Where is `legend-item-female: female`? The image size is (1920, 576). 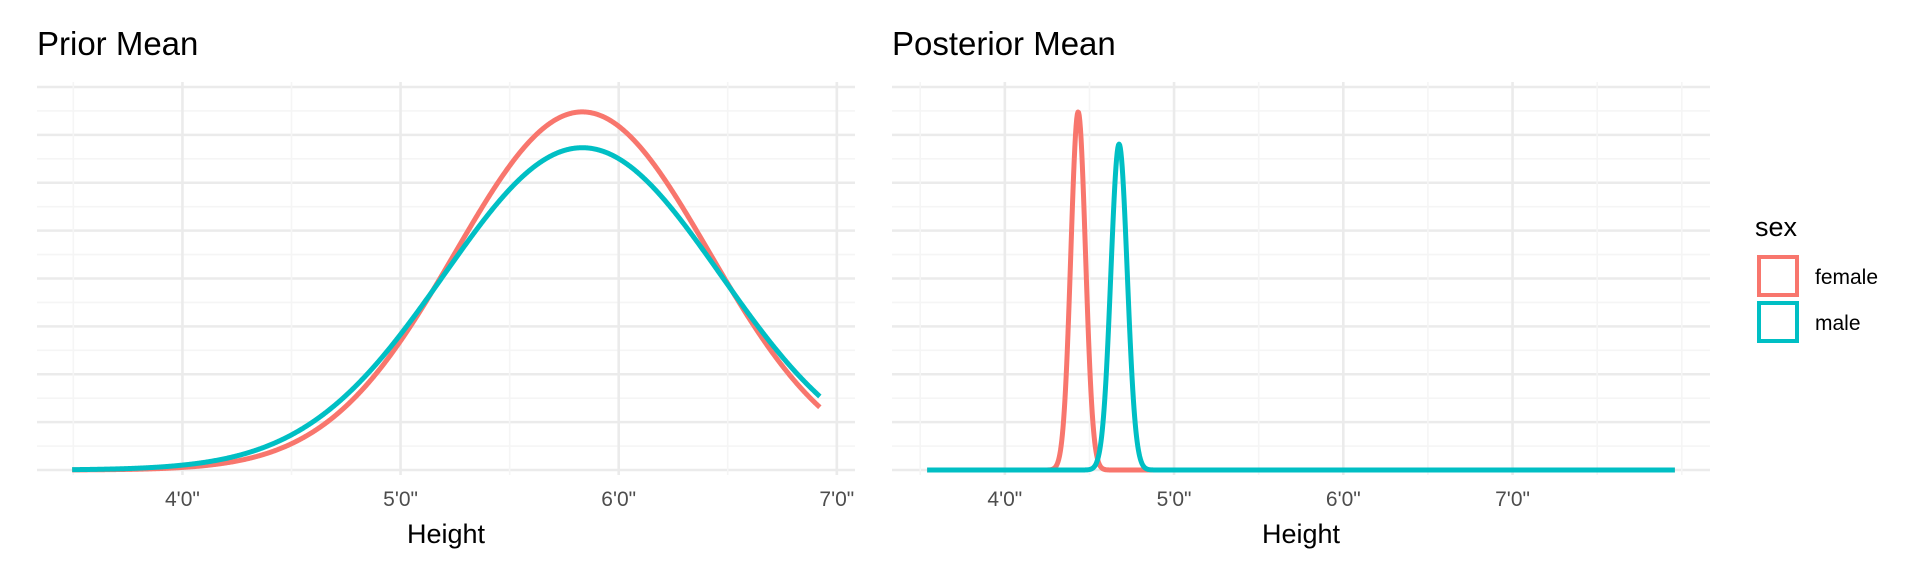 legend-item-female: female is located at coordinates (1817, 276).